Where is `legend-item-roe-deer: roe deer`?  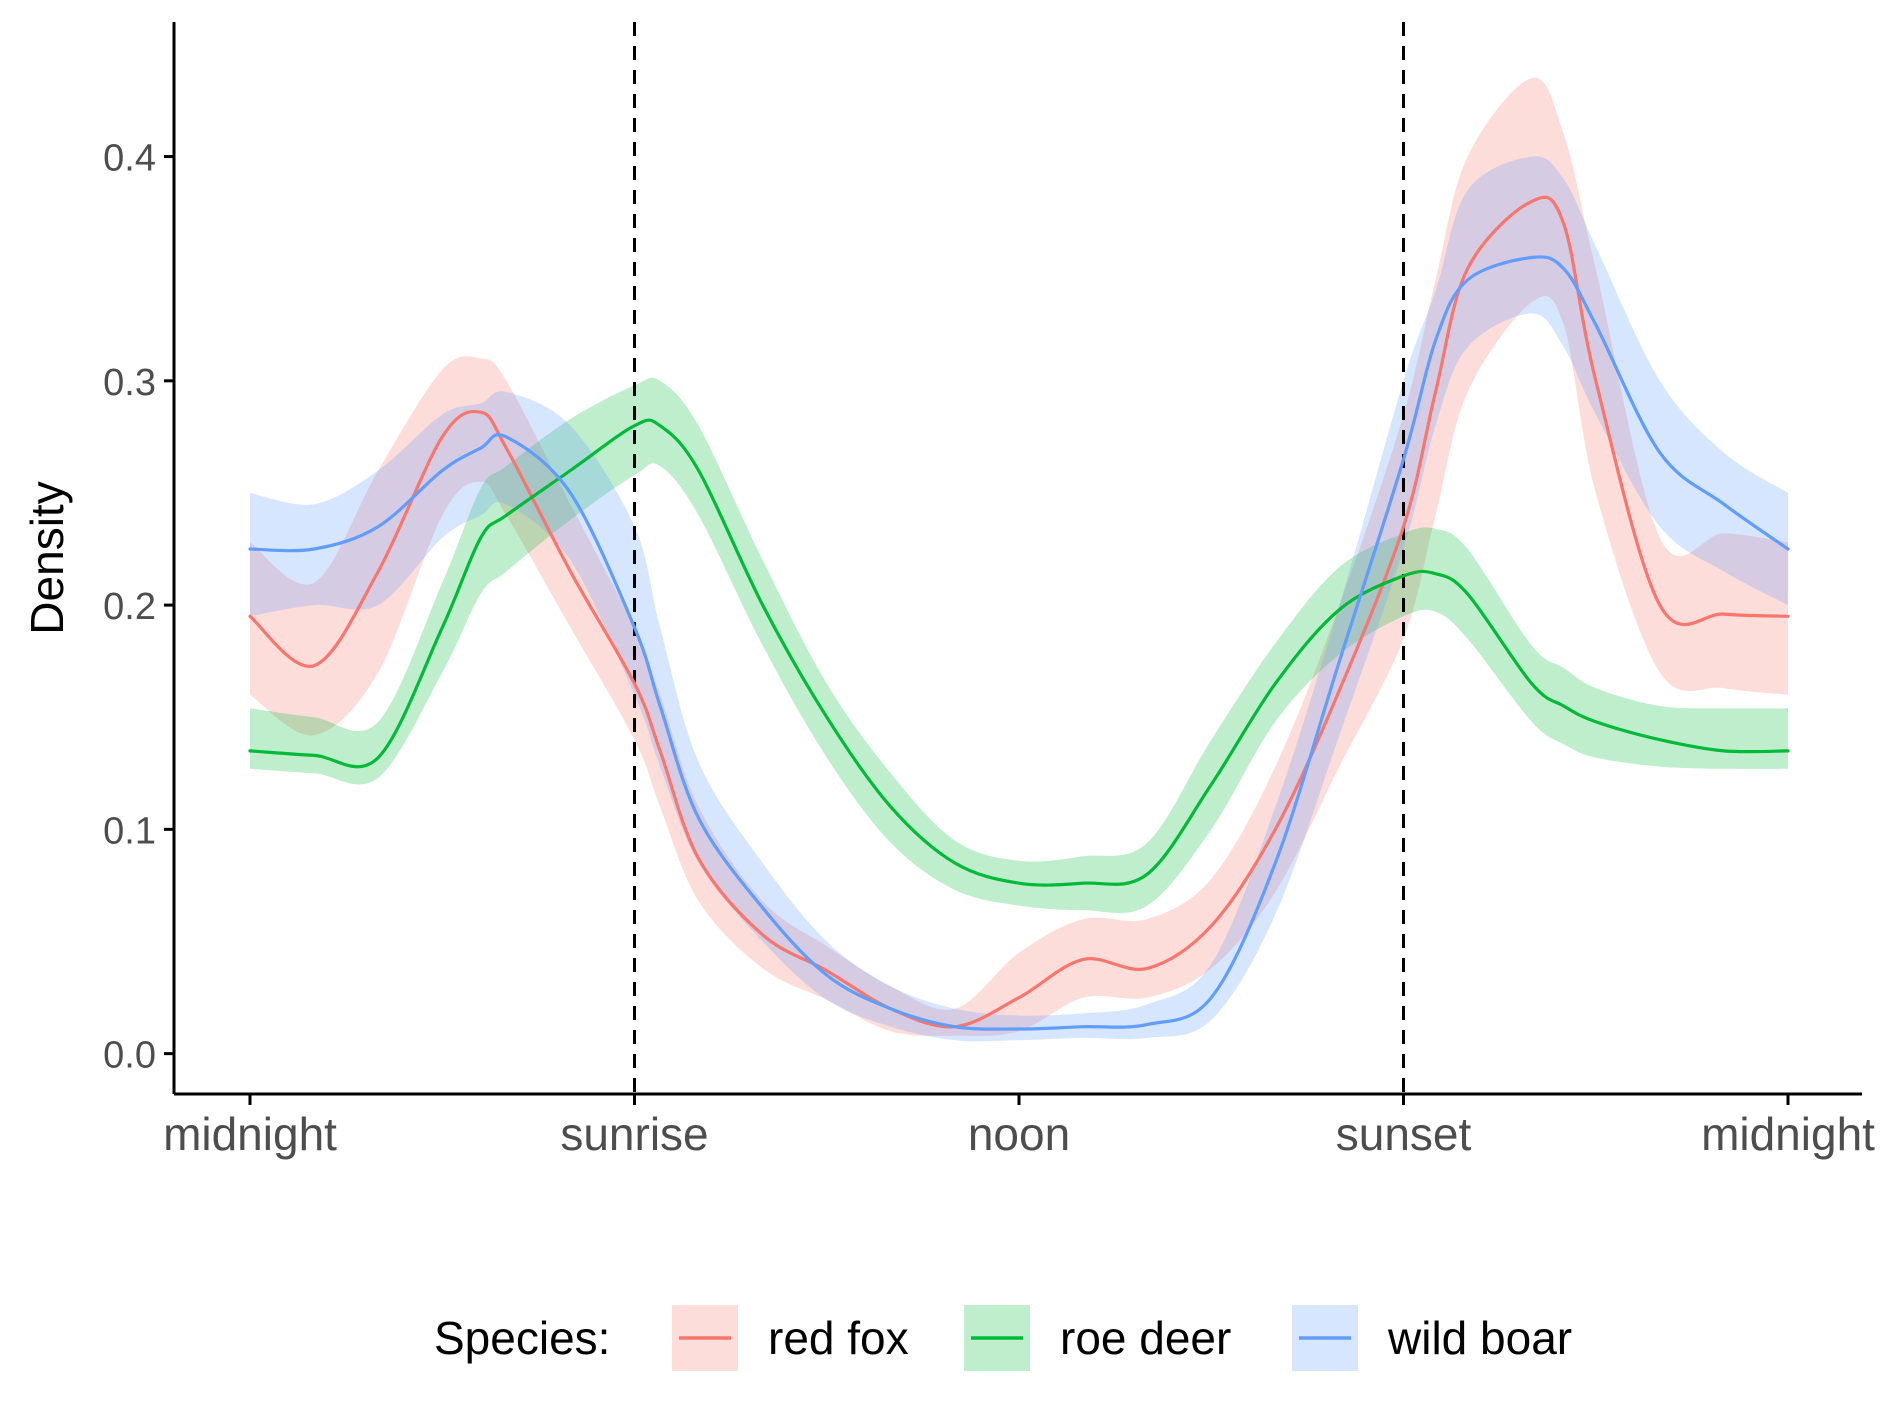
legend-item-roe-deer: roe deer is located at coordinates (1097, 1338).